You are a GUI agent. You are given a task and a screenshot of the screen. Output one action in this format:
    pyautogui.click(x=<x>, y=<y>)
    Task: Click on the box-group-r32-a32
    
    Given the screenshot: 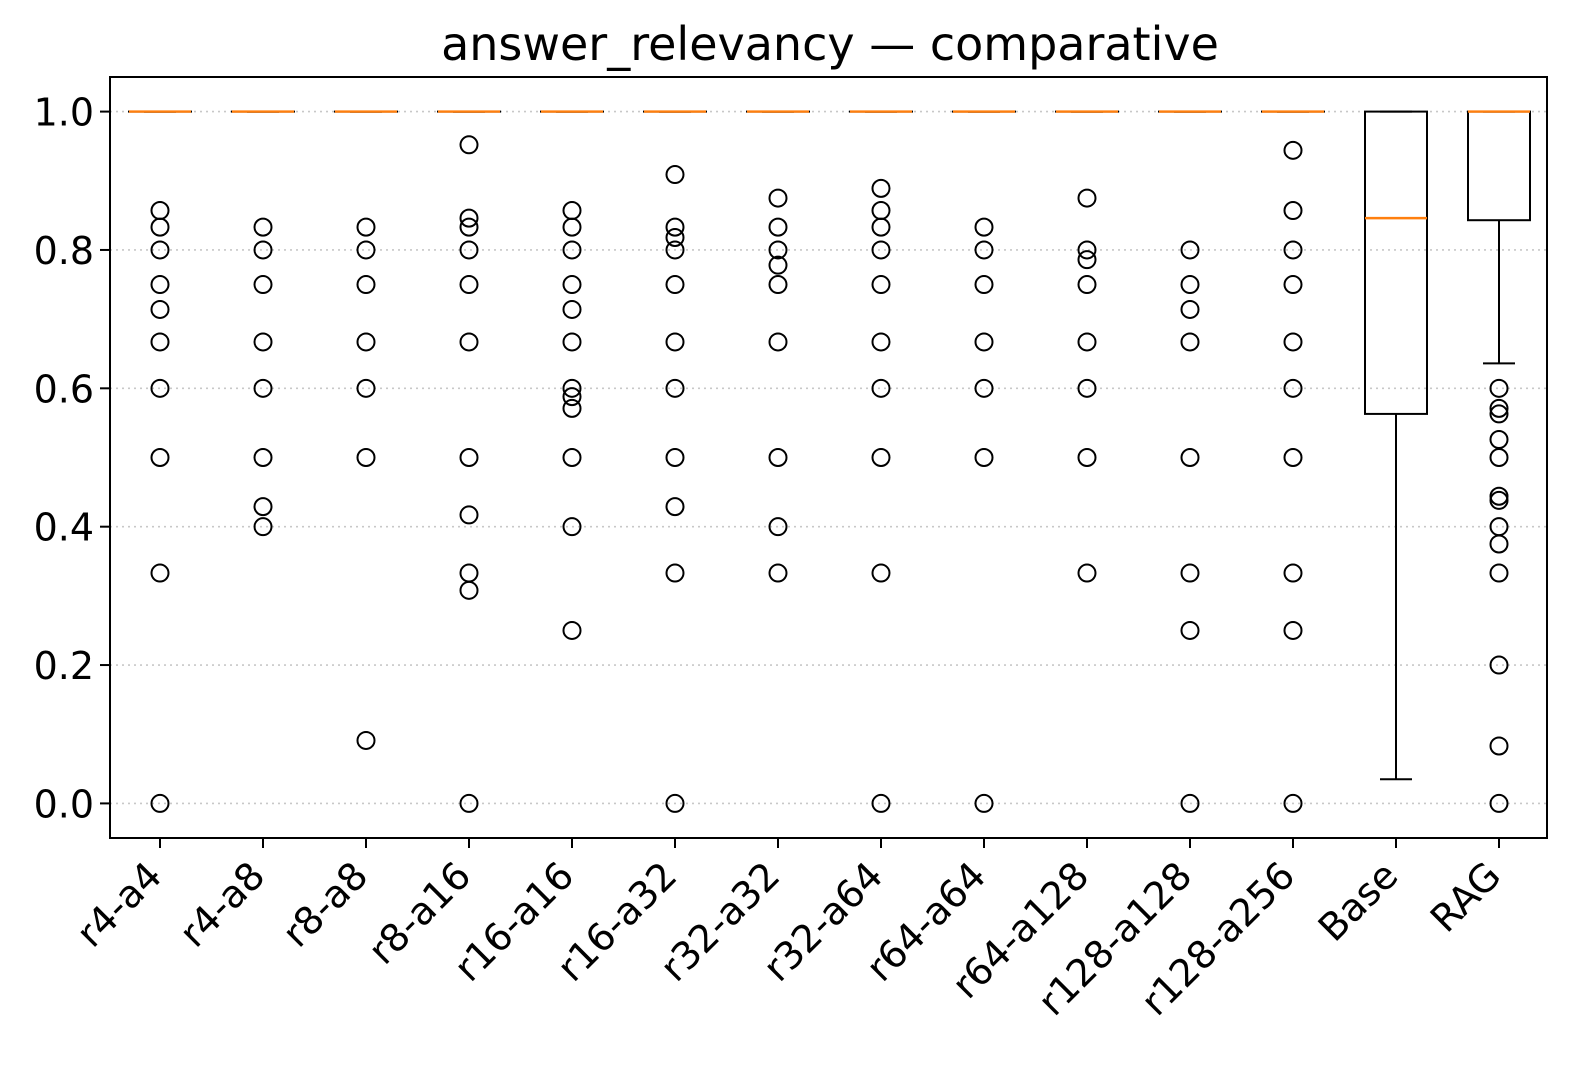 What is the action you would take?
    pyautogui.click(x=778, y=347)
    